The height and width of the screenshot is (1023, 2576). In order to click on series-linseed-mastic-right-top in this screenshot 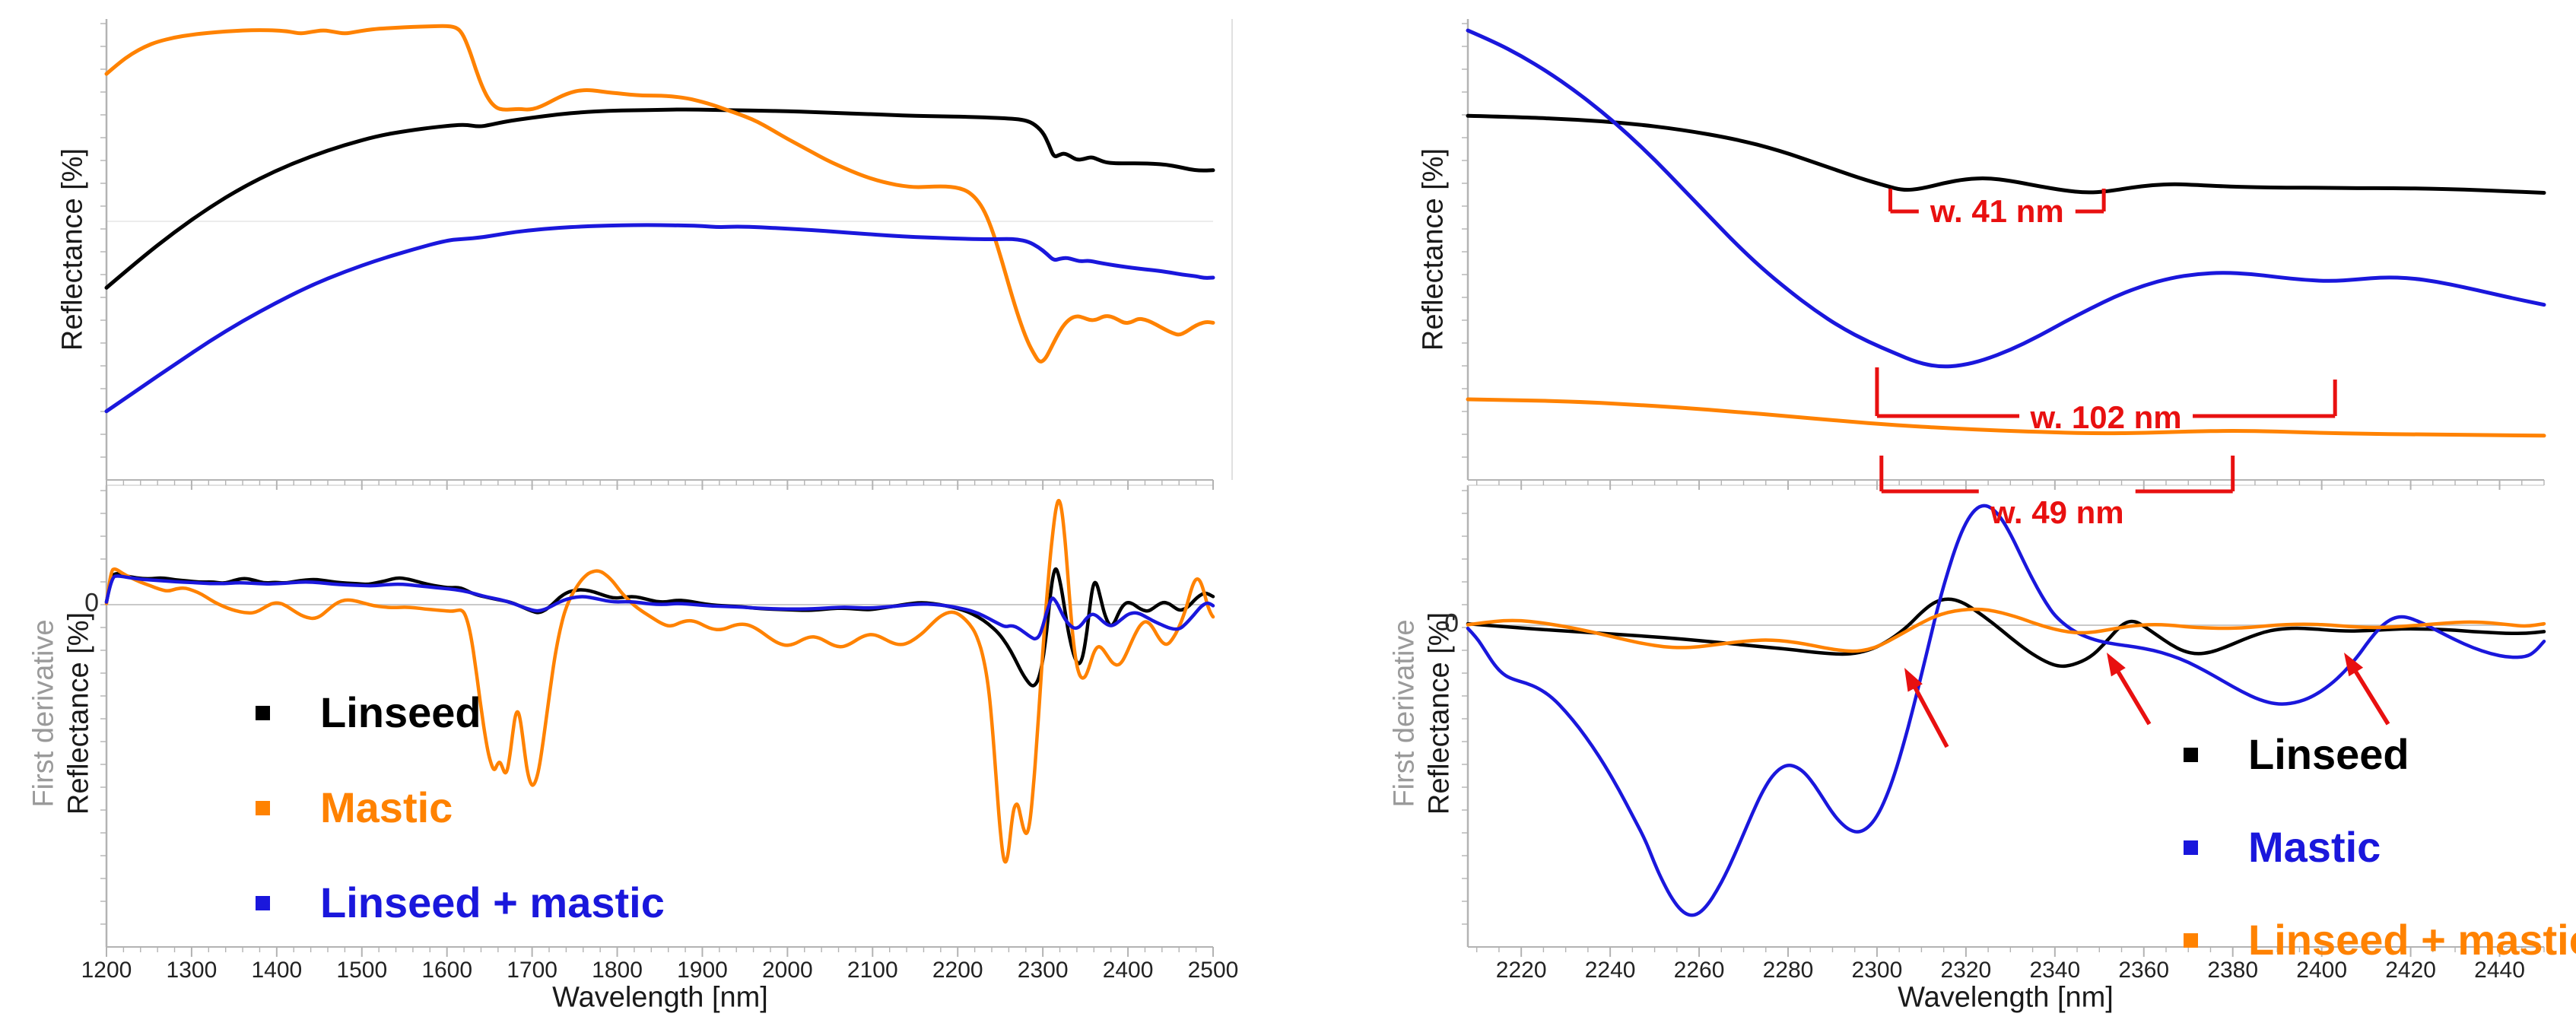, I will do `click(2006, 417)`.